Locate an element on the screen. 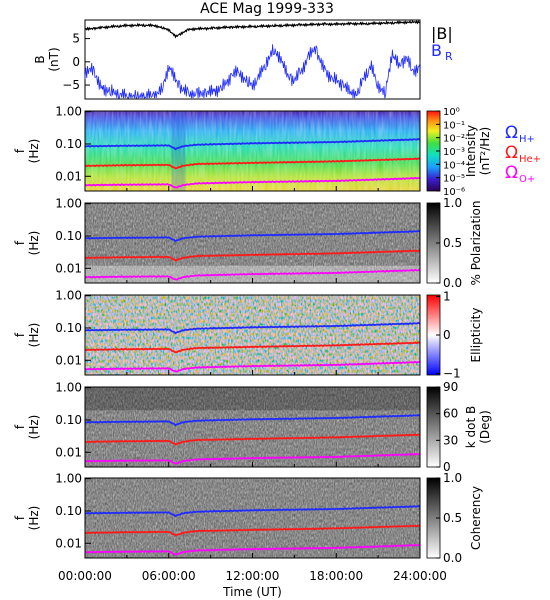 Image resolution: width=550 pixels, height=600 pixels. colorbar-label: k dot B is located at coordinates (471, 427).